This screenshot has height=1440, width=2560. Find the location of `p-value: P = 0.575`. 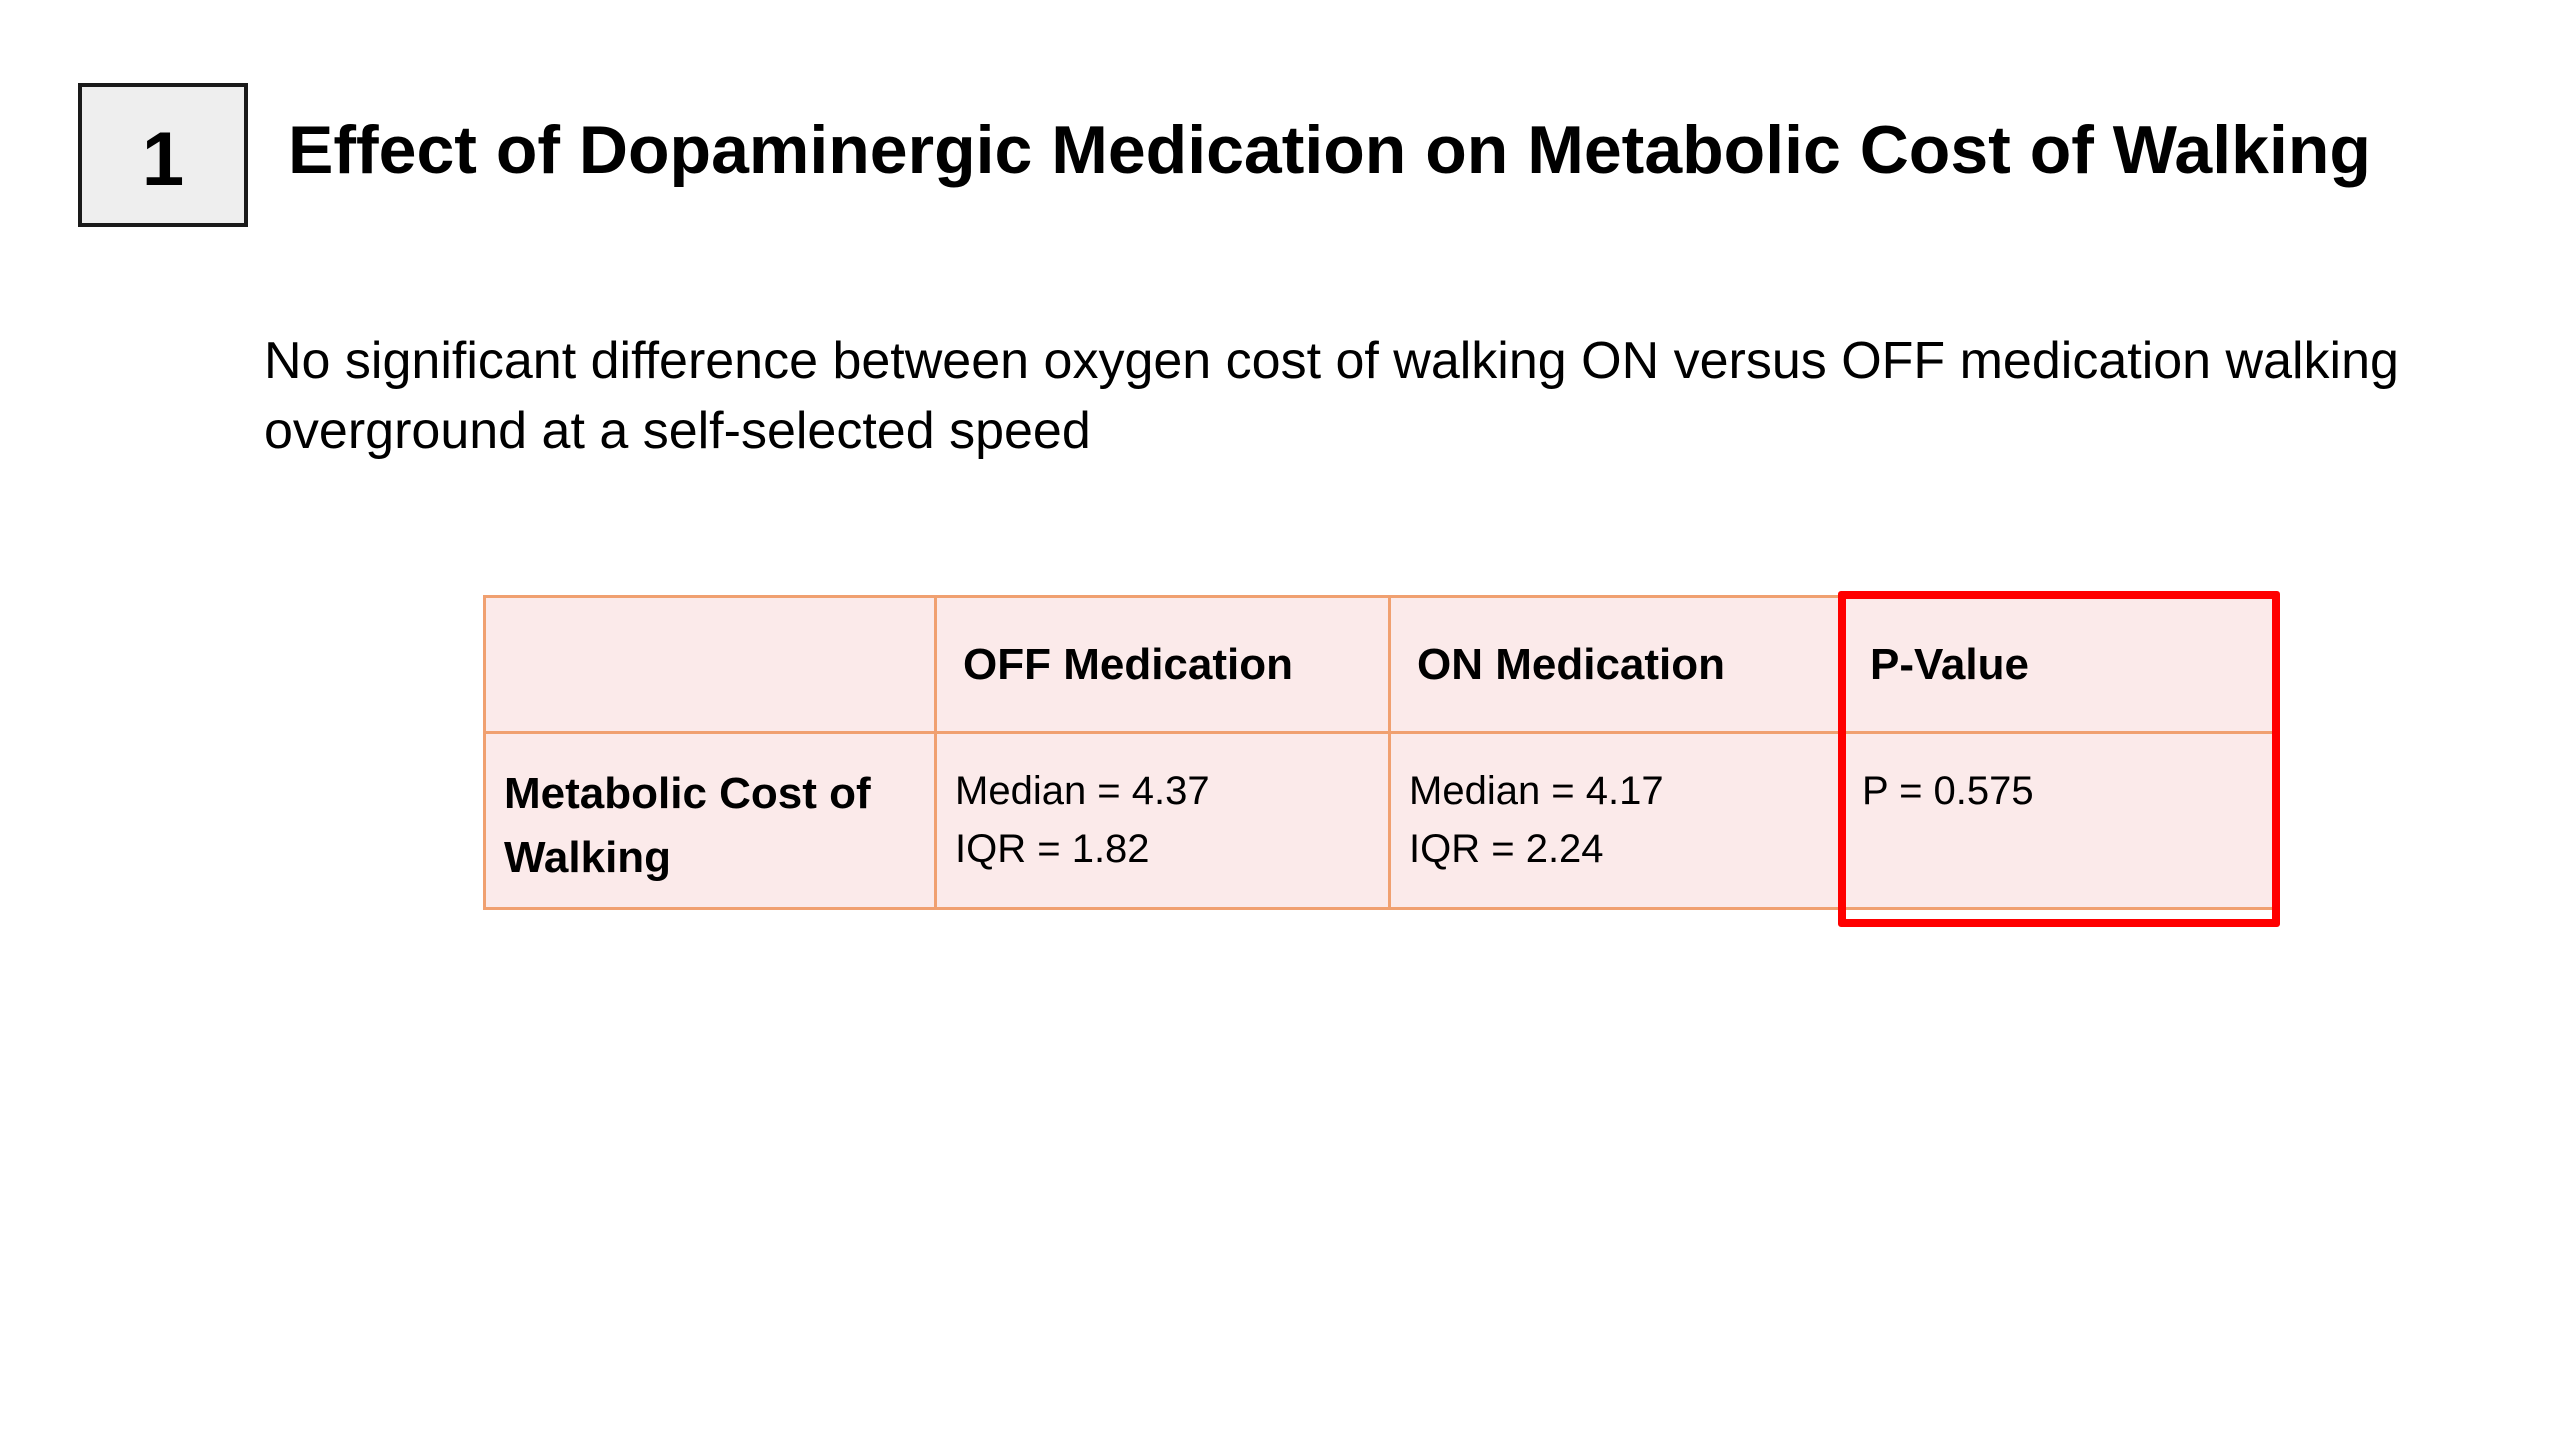

p-value: P = 0.575 is located at coordinates (1948, 791).